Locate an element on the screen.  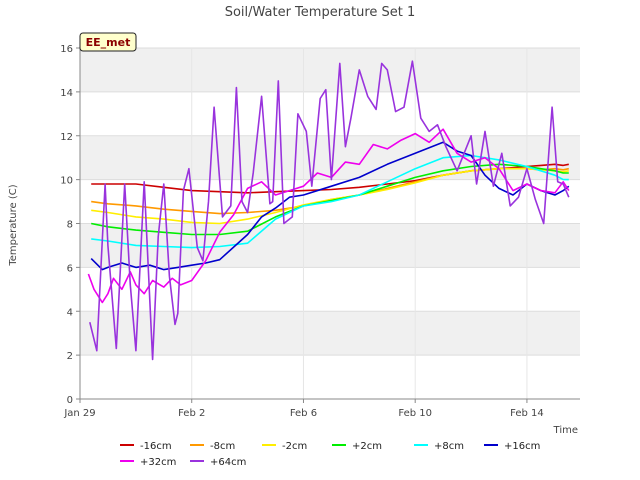
legend-label: -2cm is located at coordinates (294, 446).